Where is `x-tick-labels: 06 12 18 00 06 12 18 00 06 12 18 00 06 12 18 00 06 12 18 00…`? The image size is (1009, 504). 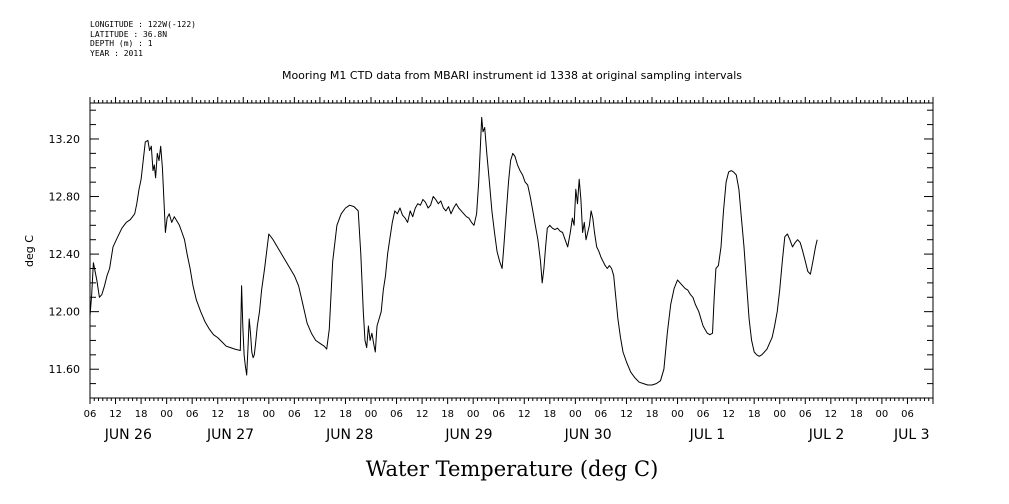
x-tick-labels: 06 12 18 00 06 12 18 00 06 12 18 00 06 12 18 00 06 12 18 00… is located at coordinates (499, 414).